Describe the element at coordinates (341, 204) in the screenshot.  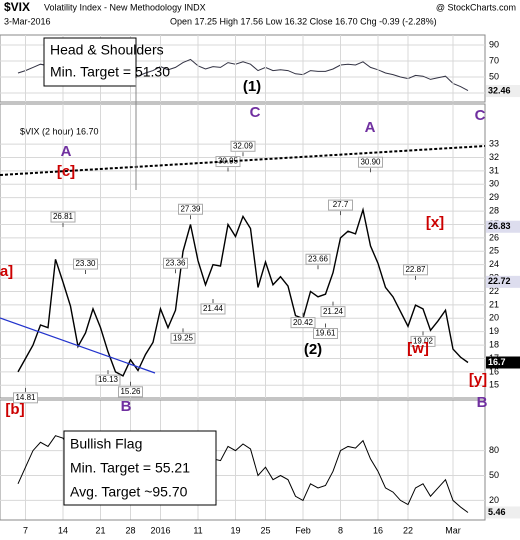
I see `point-label: 27.7` at that location.